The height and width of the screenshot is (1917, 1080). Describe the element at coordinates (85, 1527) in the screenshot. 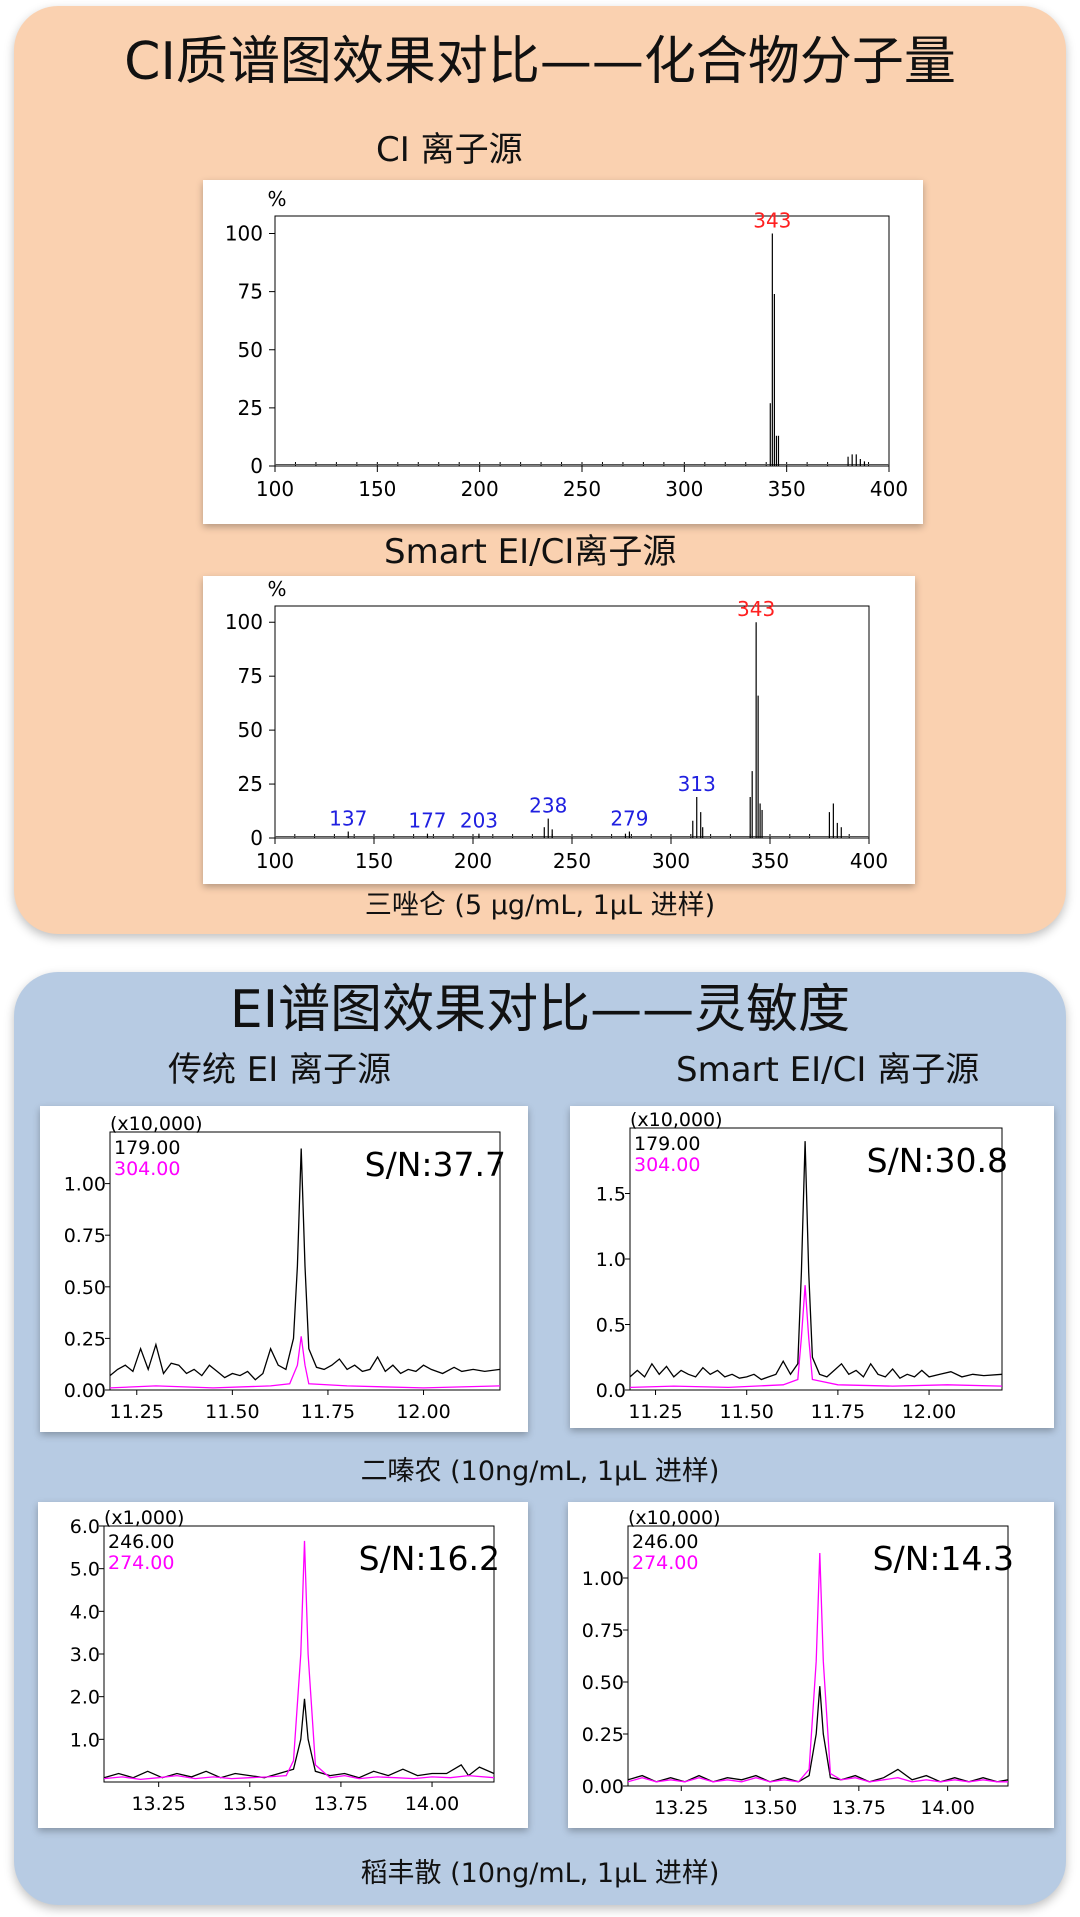

I see `y-tick-label: 6.0` at that location.